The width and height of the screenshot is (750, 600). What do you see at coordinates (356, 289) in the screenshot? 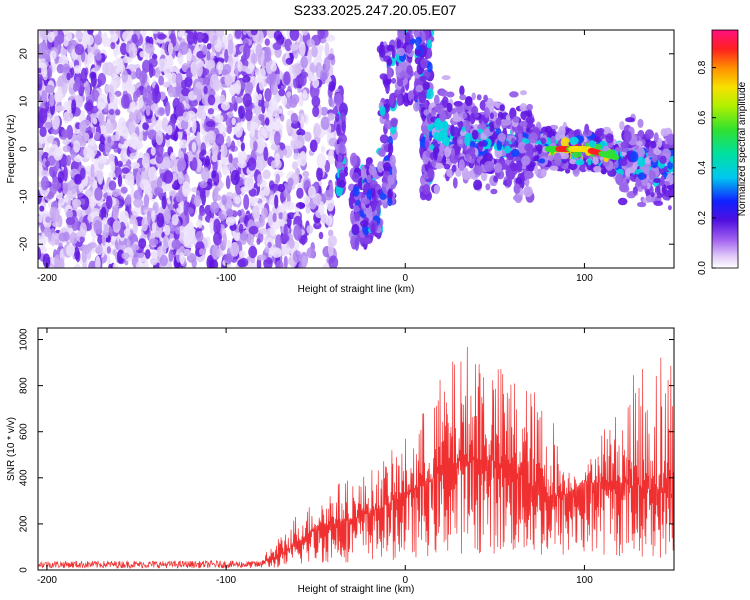
I see `spectrogram-x-axis-label: Height of straight line (km)` at bounding box center [356, 289].